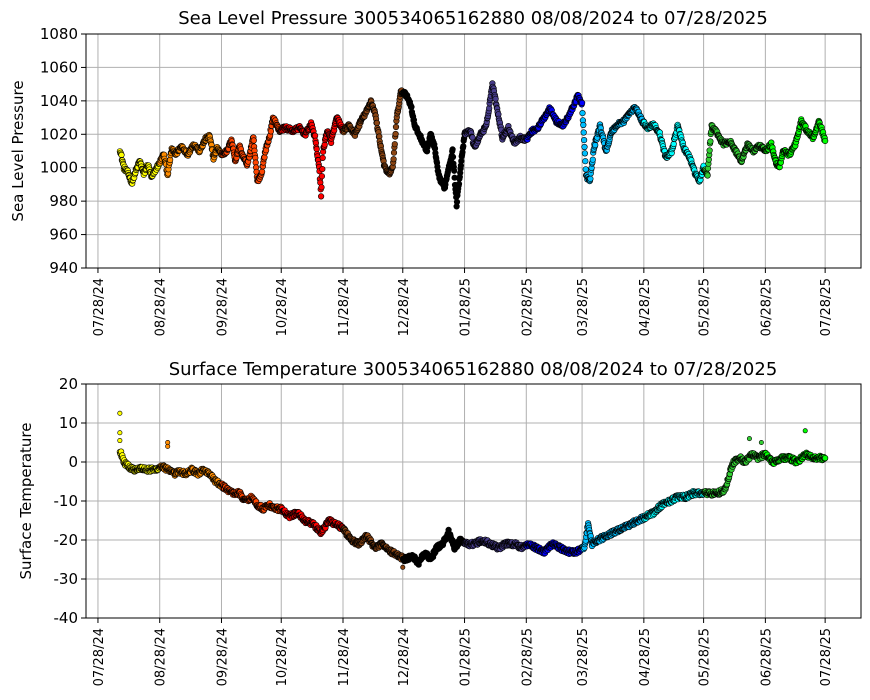  Describe the element at coordinates (59, 67) in the screenshot. I see `y-tick-label: 1060` at that location.